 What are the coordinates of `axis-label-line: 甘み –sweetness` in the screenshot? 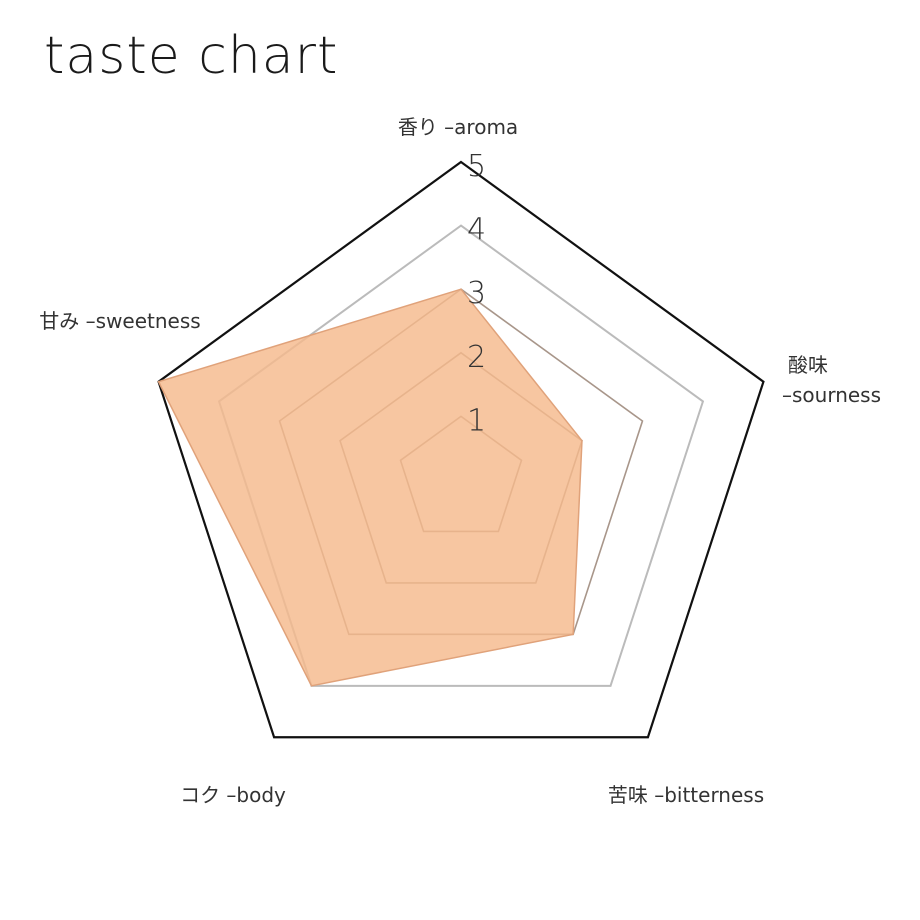 It's located at (119, 321).